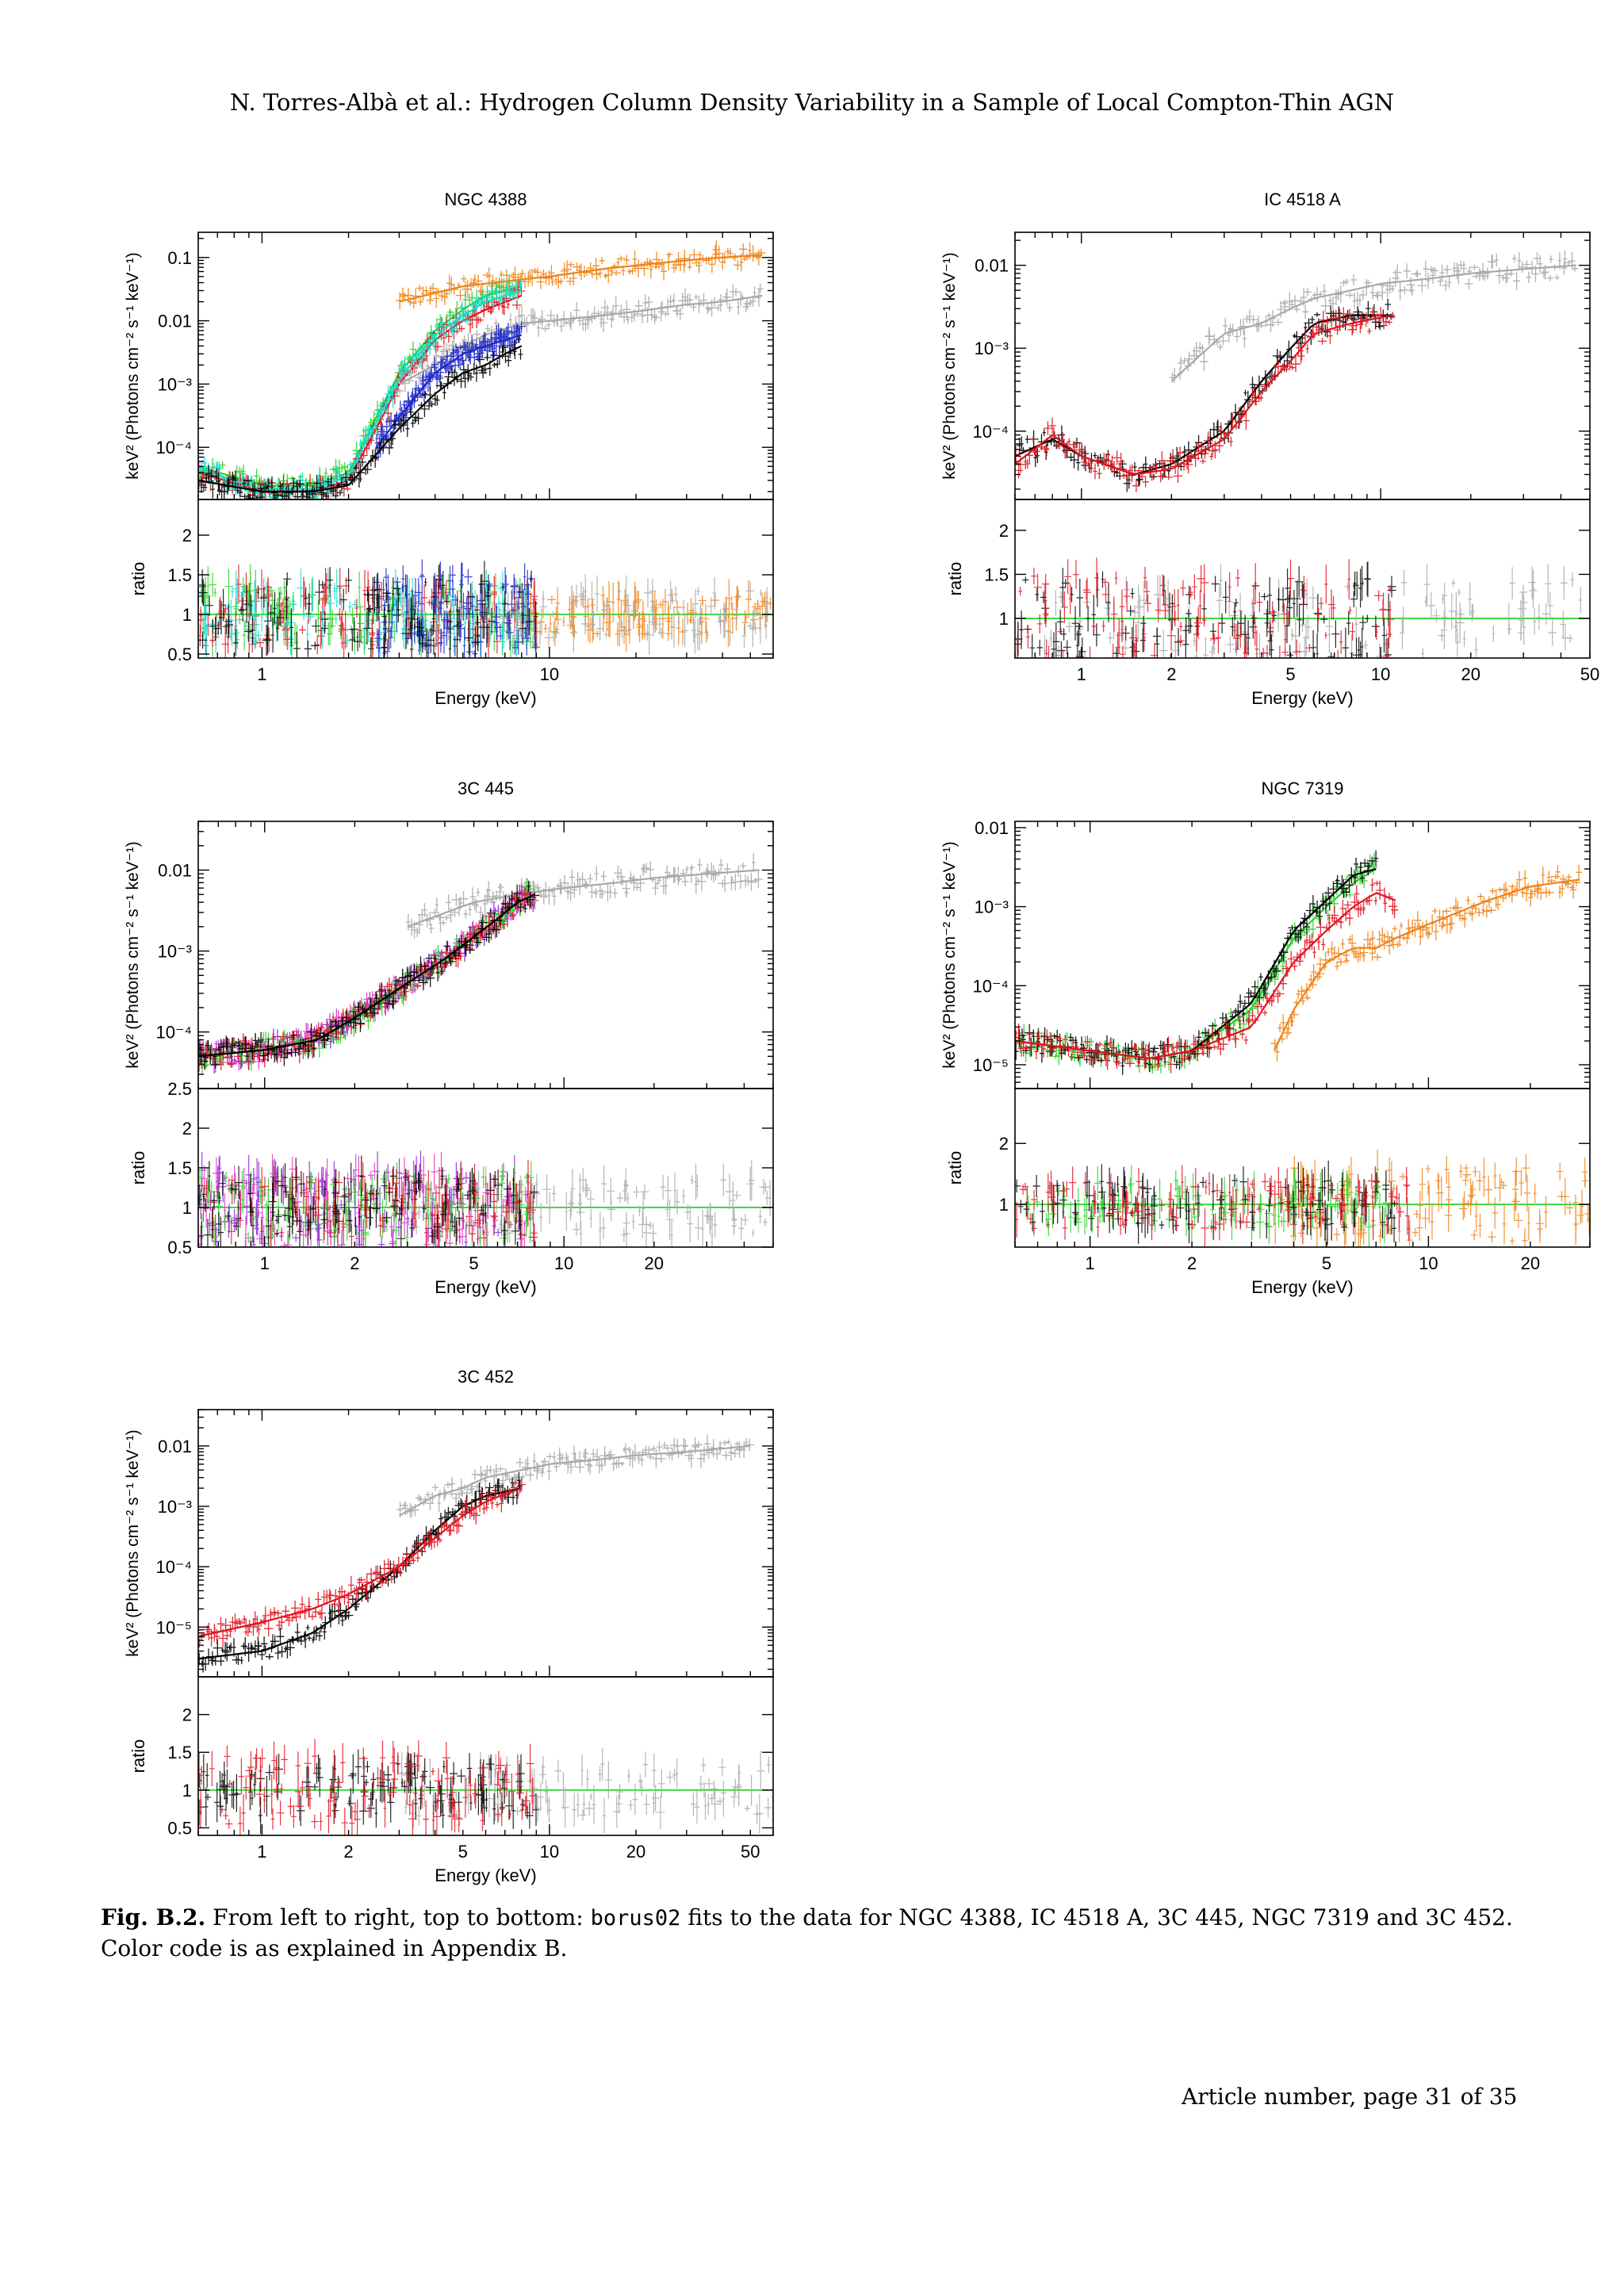  I want to click on series-orange-ratio, so click(645, 616).